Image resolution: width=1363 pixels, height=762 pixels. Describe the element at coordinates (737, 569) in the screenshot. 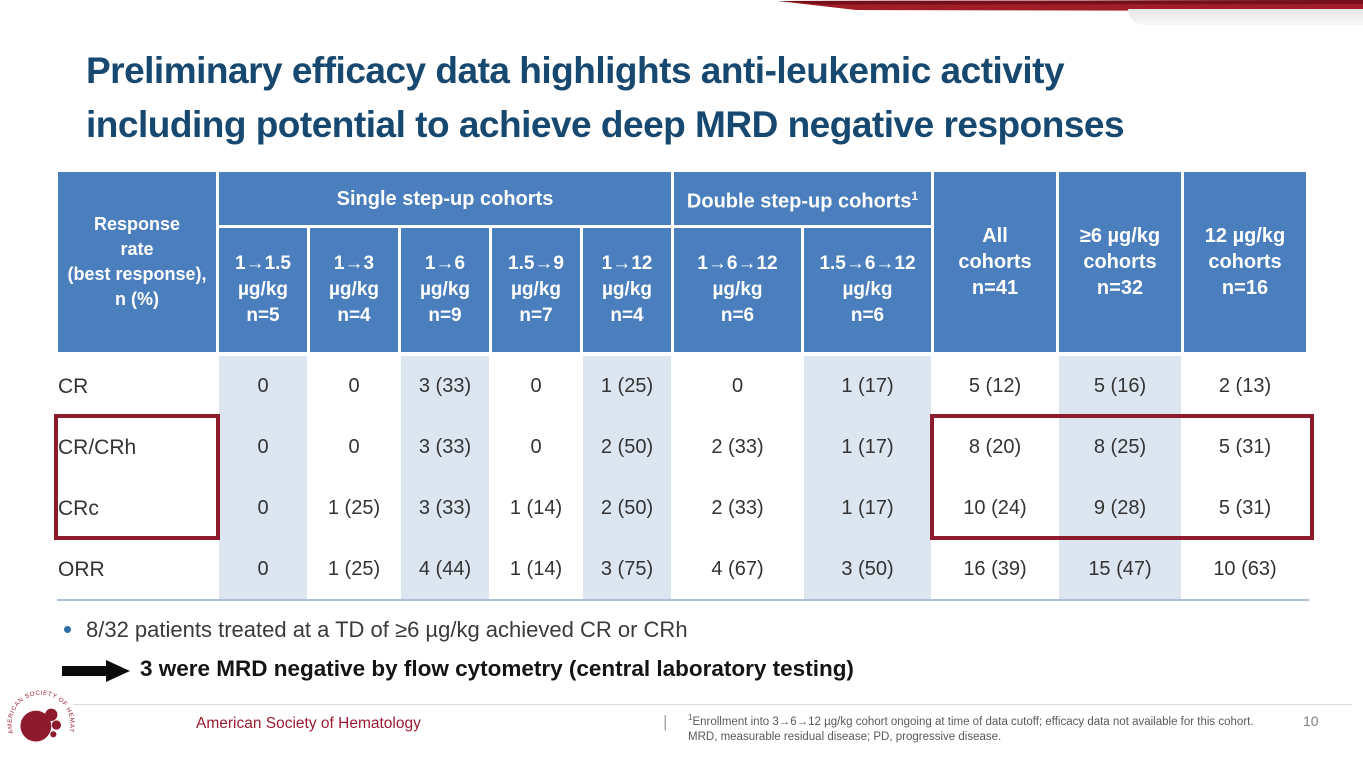

I see `data-cell: 4 (67)` at that location.